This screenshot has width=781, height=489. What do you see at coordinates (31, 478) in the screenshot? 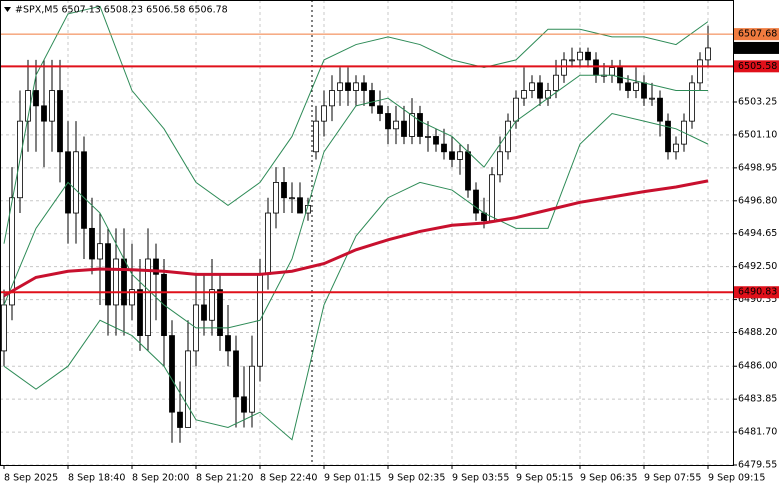
I see `x-tick-label: 8 Sep 2025` at bounding box center [31, 478].